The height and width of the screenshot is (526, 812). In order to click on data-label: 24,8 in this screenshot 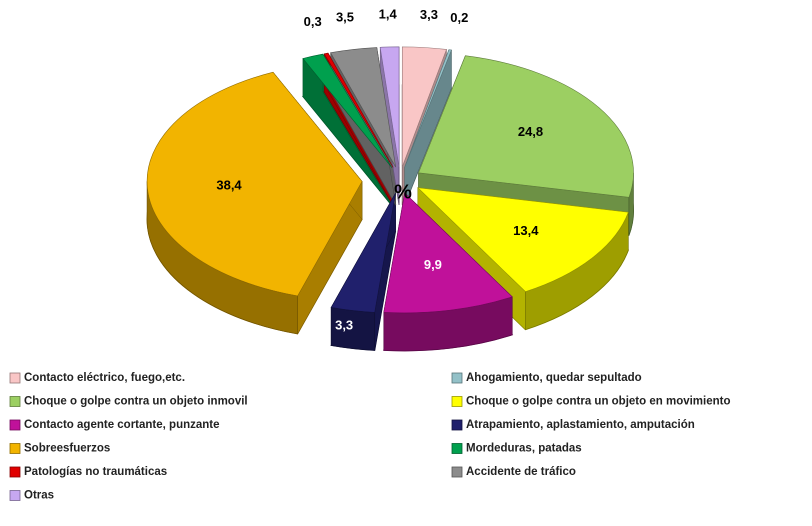, I will do `click(530, 131)`.